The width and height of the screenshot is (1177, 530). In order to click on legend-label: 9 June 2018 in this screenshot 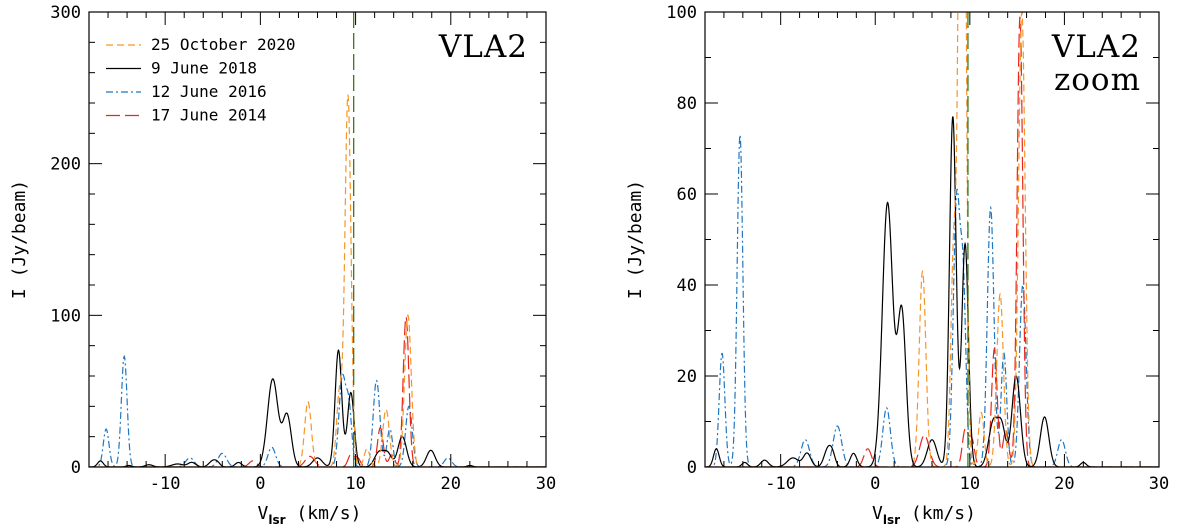, I will do `click(204, 68)`.